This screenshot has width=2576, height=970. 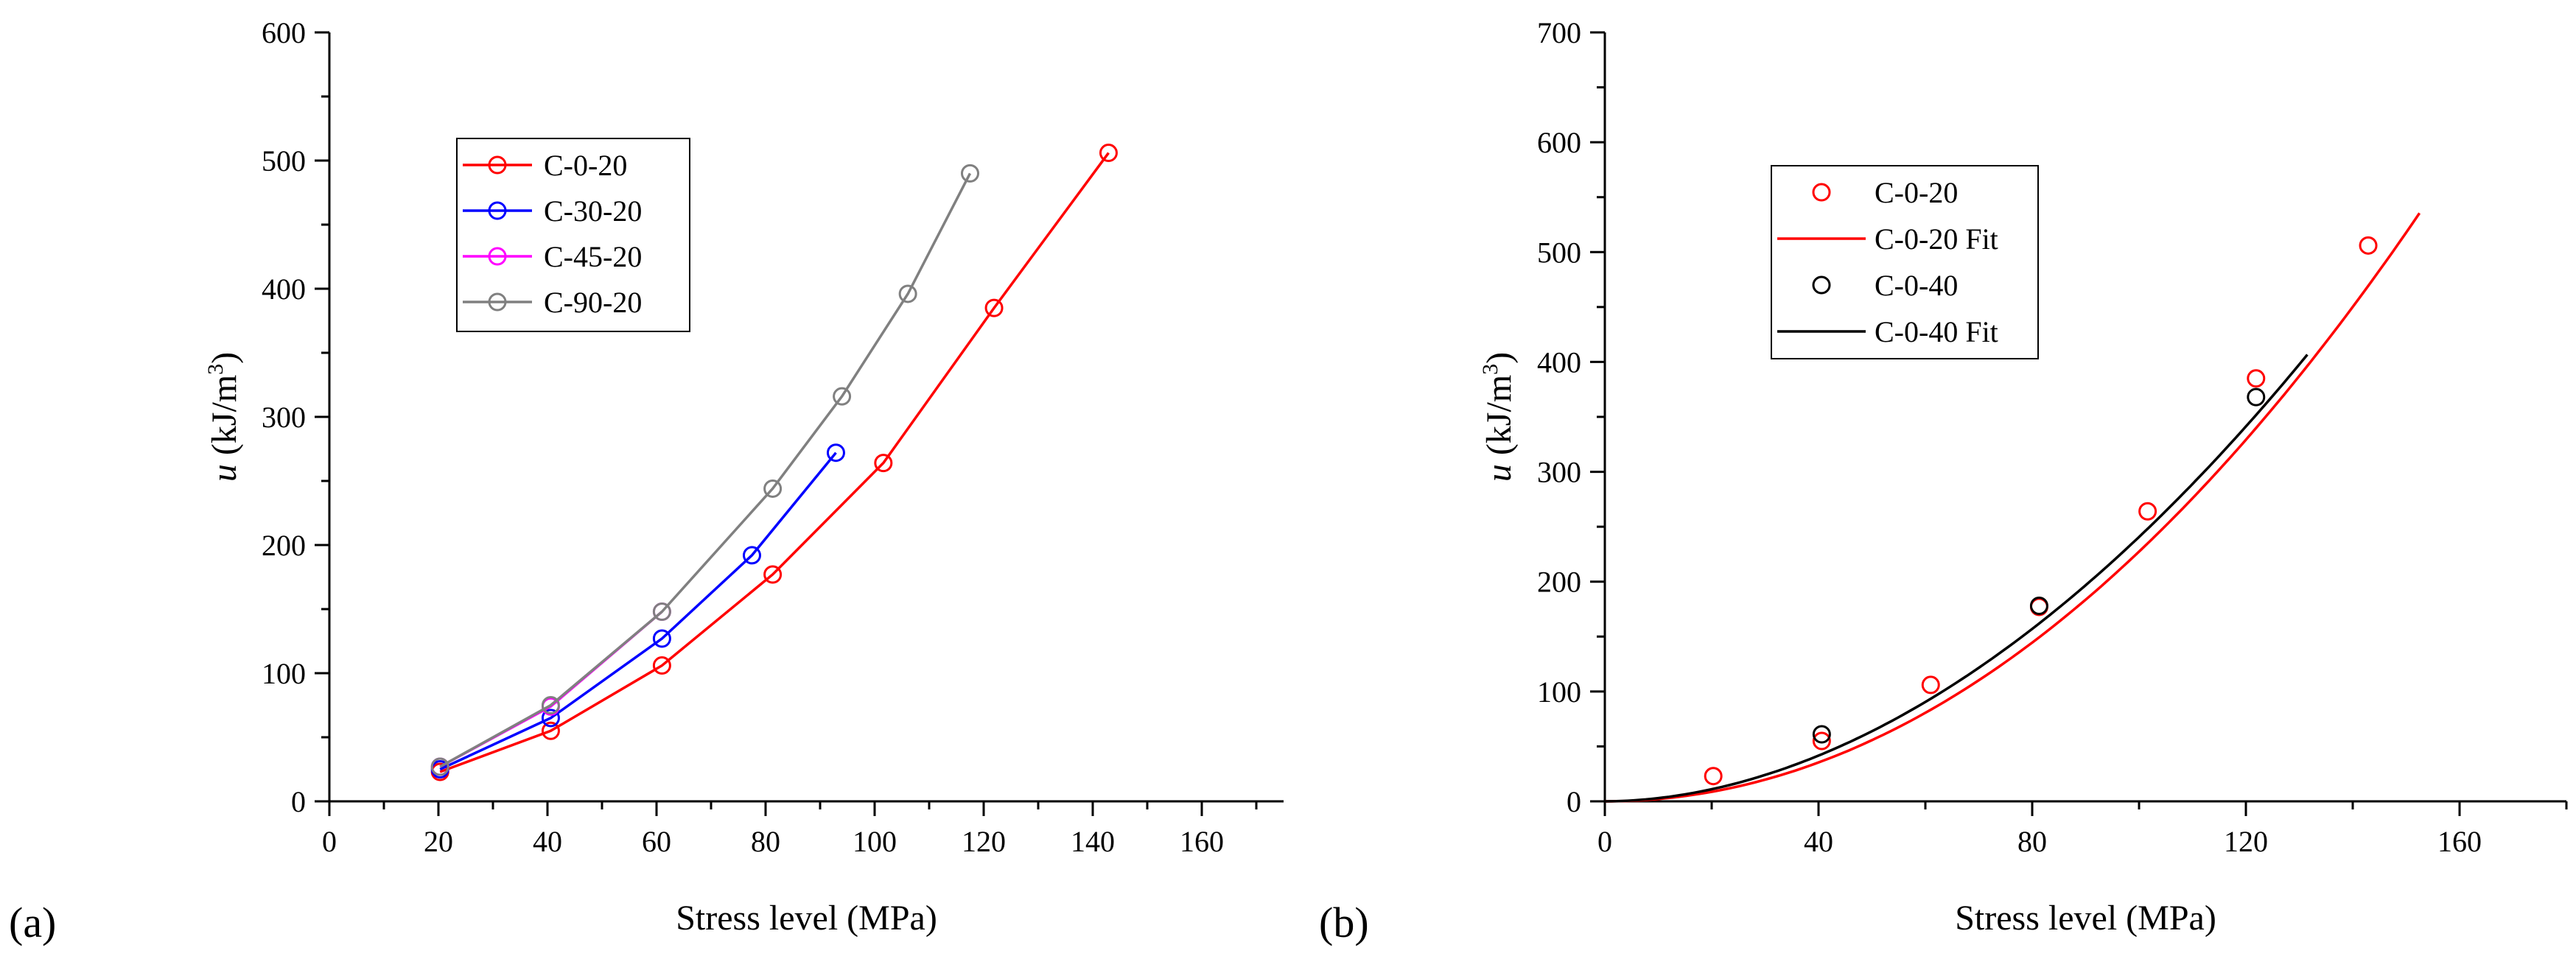 What do you see at coordinates (875, 841) in the screenshot?
I see `x-tick-label: 100` at bounding box center [875, 841].